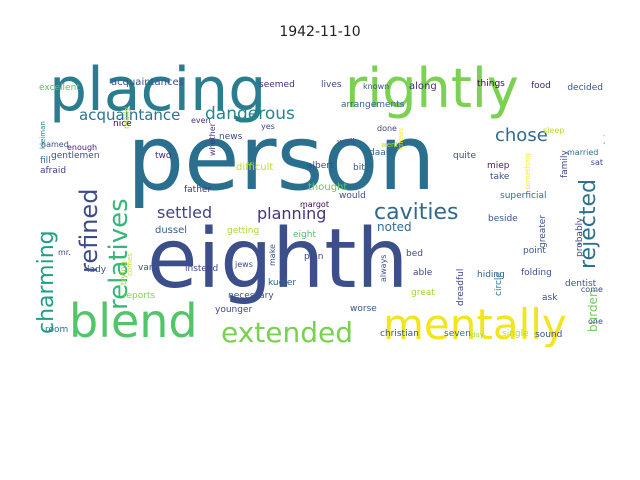 The width and height of the screenshot is (640, 480). What do you see at coordinates (119, 254) in the screenshot?
I see `cloud-word: relatives` at bounding box center [119, 254].